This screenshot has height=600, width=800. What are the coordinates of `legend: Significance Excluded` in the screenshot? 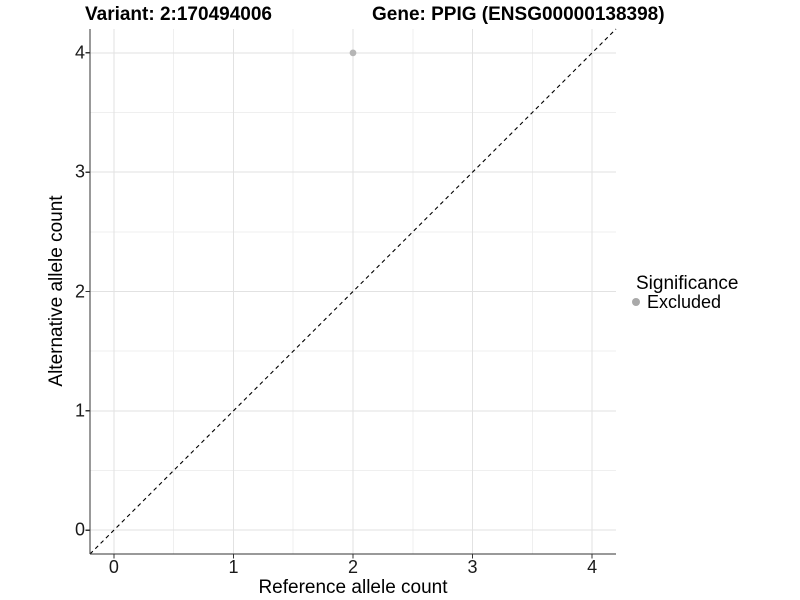 It's located at (714, 292).